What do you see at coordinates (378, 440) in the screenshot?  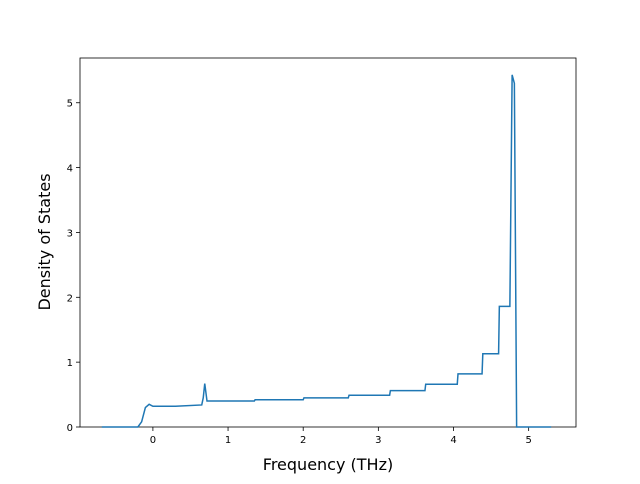 I see `x-tick-label: 3` at bounding box center [378, 440].